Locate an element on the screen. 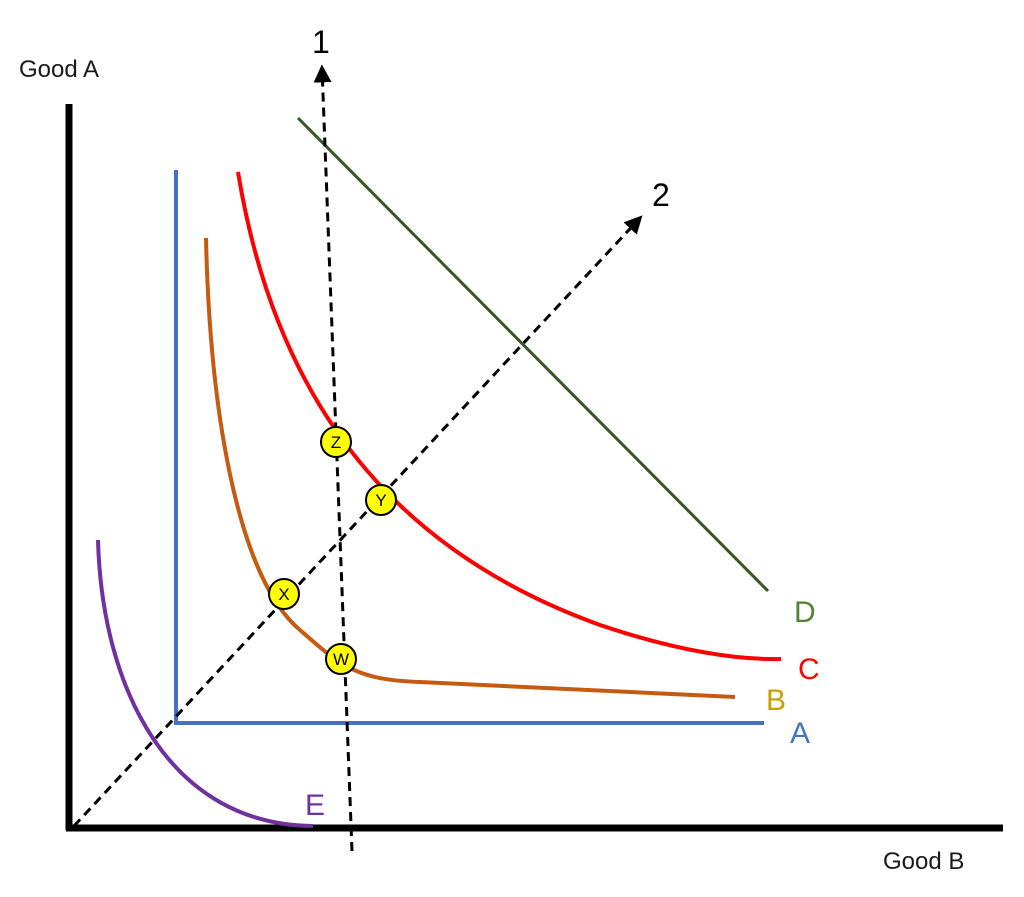 This screenshot has width=1024, height=897. point-w-label: W is located at coordinates (341, 659).